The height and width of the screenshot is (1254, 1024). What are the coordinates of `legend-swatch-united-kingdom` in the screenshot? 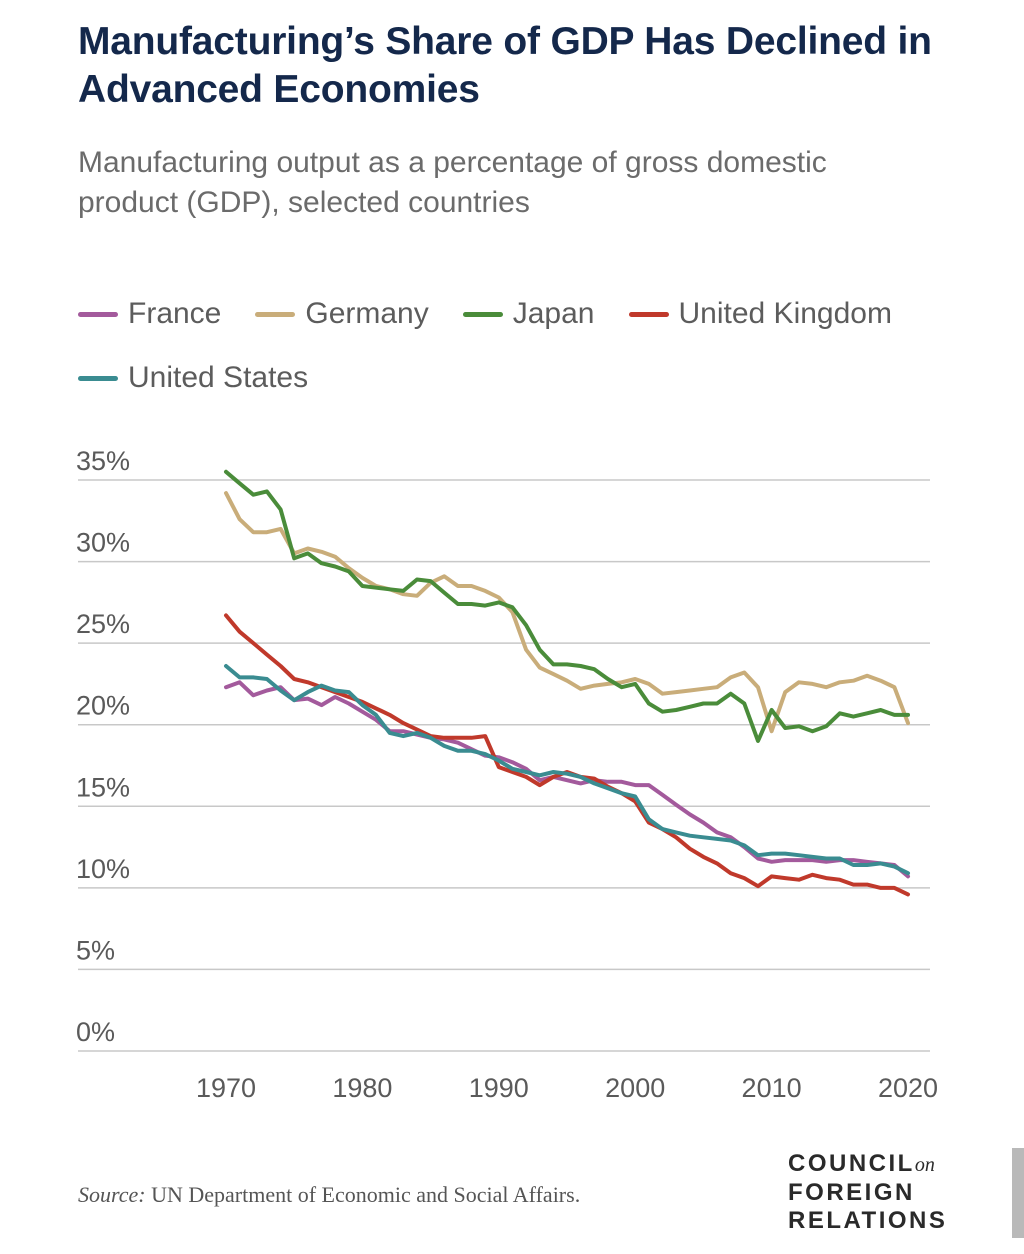 It's located at (648, 314).